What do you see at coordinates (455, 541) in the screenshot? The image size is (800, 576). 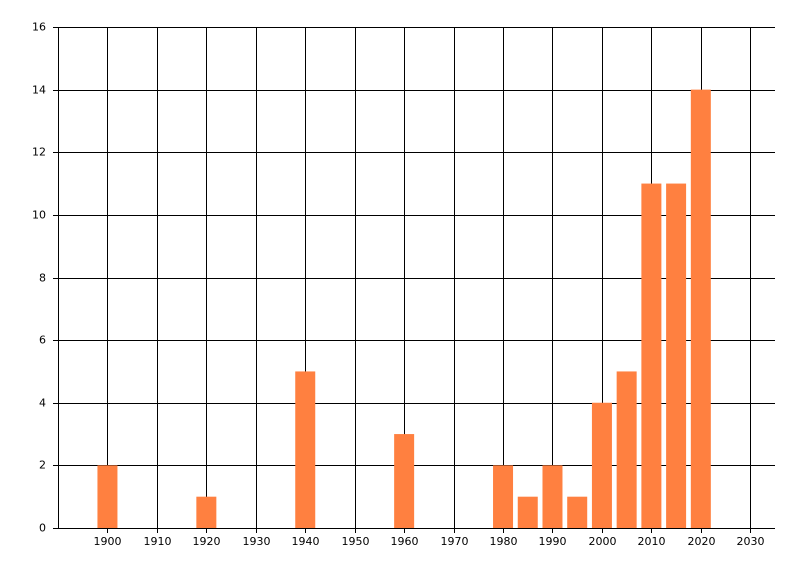 I see `x-tick-label: 1970` at bounding box center [455, 541].